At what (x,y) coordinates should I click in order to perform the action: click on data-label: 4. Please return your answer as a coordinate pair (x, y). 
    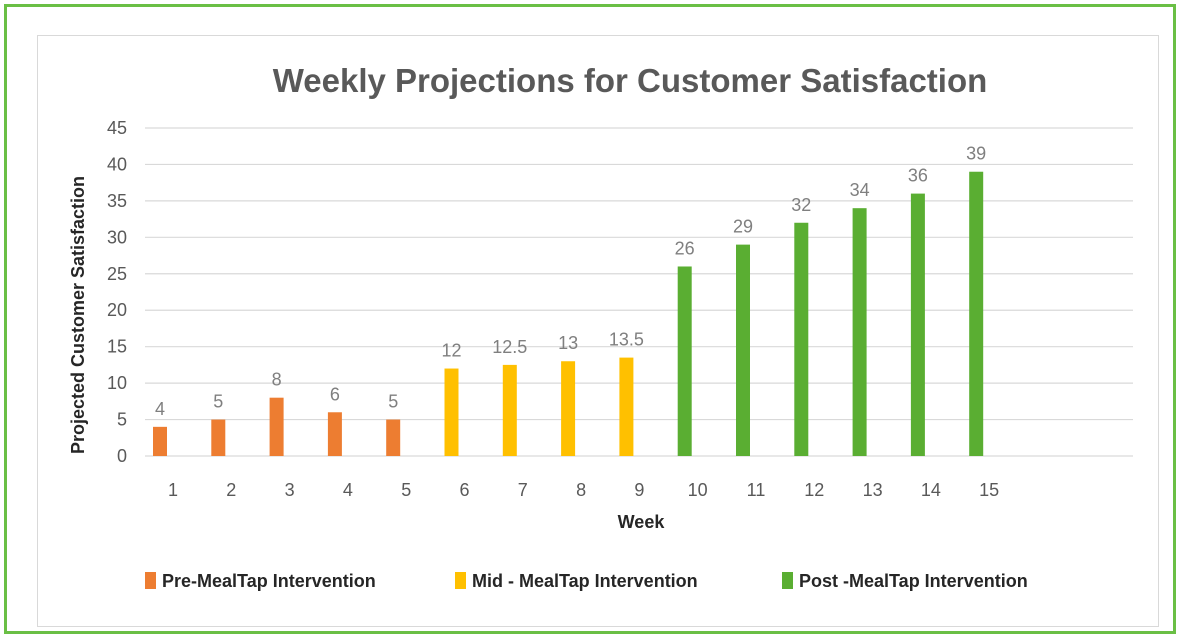
    Looking at the image, I should click on (160, 409).